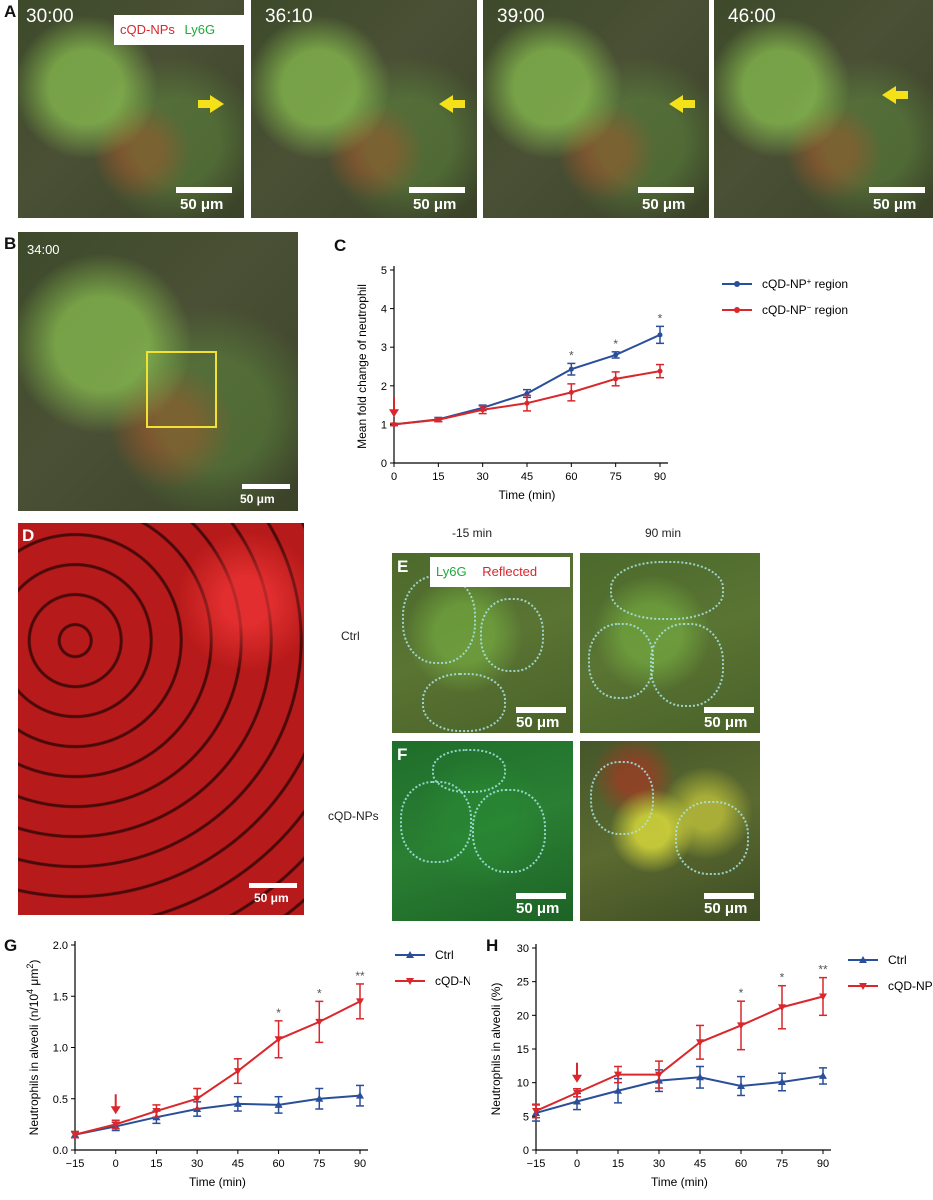  What do you see at coordinates (452, 981) in the screenshot?
I see `legend-label: cQD-NPs` at bounding box center [452, 981].